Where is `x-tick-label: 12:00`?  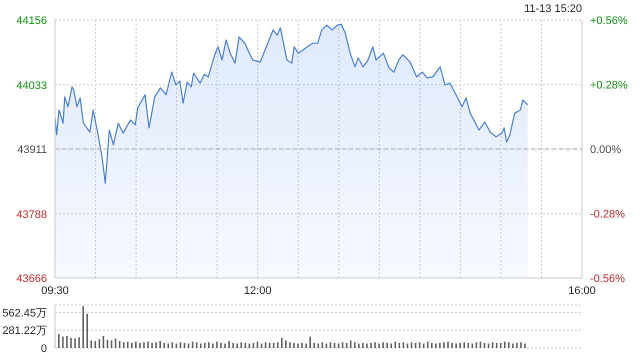
x-tick-label: 12:00 is located at coordinates (258, 290).